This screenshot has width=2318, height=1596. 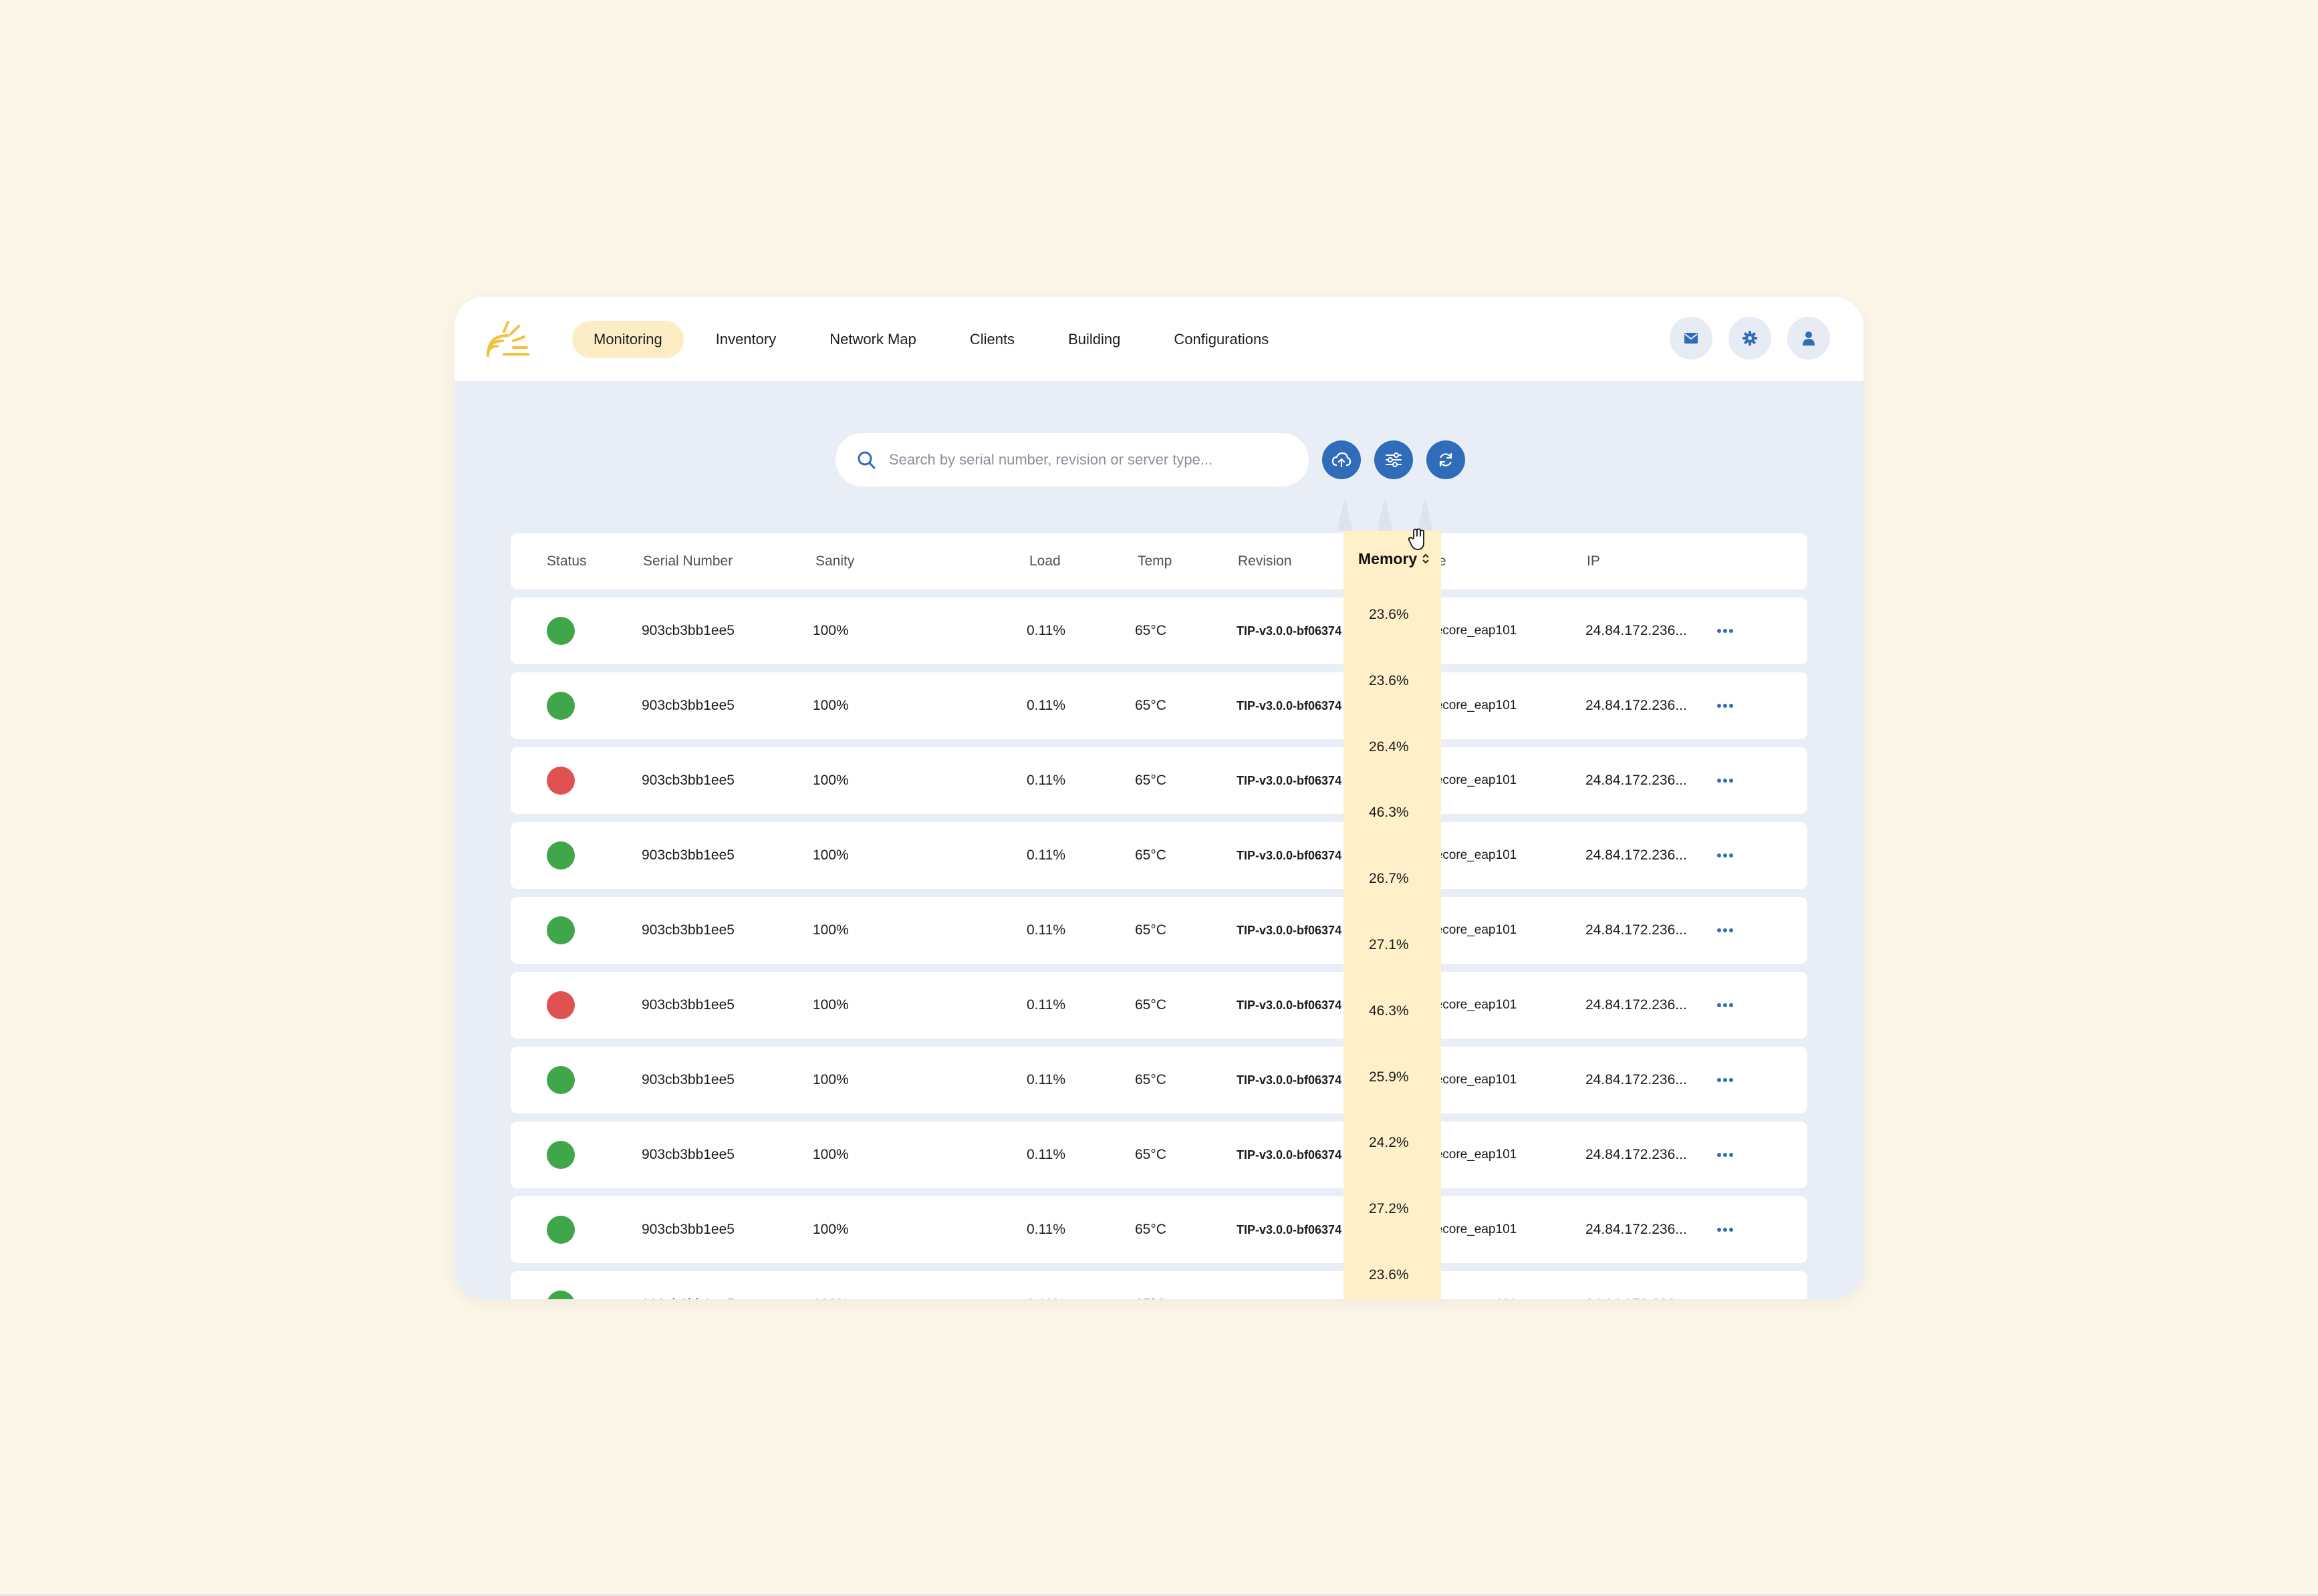 I want to click on filter-button, so click(x=1393, y=459).